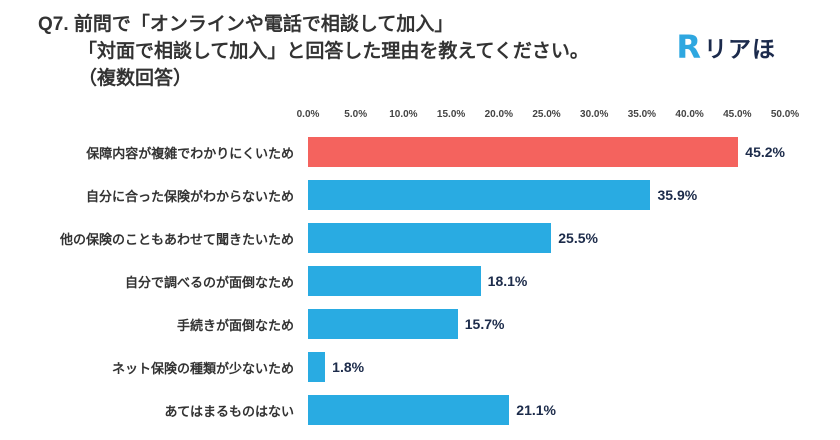  Describe the element at coordinates (451, 114) in the screenshot. I see `x-tick: 15.0%` at that location.